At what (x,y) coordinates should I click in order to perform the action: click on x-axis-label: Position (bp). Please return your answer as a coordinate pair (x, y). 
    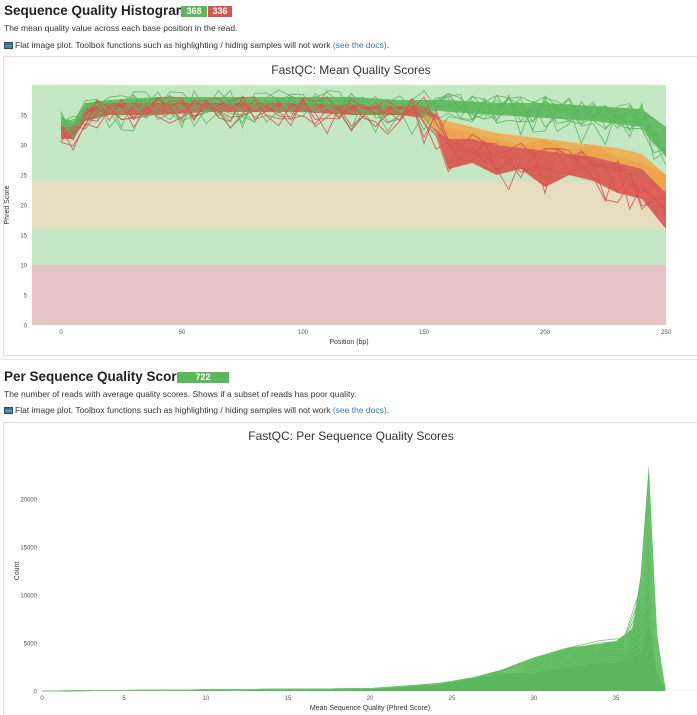
    Looking at the image, I should click on (348, 342).